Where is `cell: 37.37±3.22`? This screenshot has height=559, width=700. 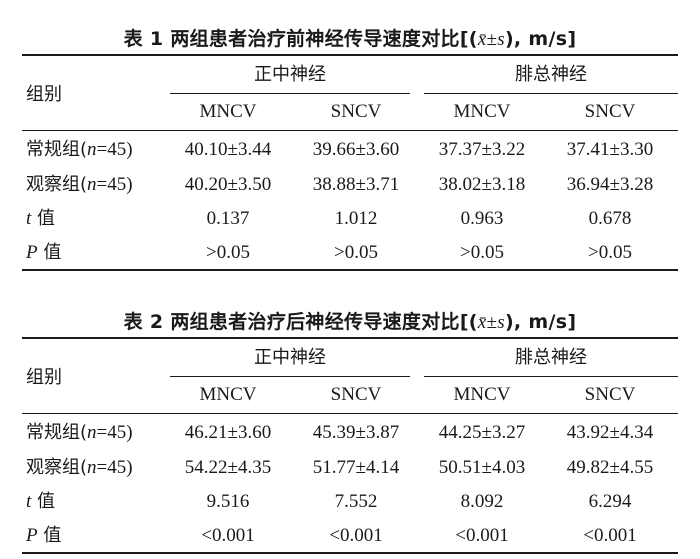
cell: 37.37±3.22 is located at coordinates (482, 149).